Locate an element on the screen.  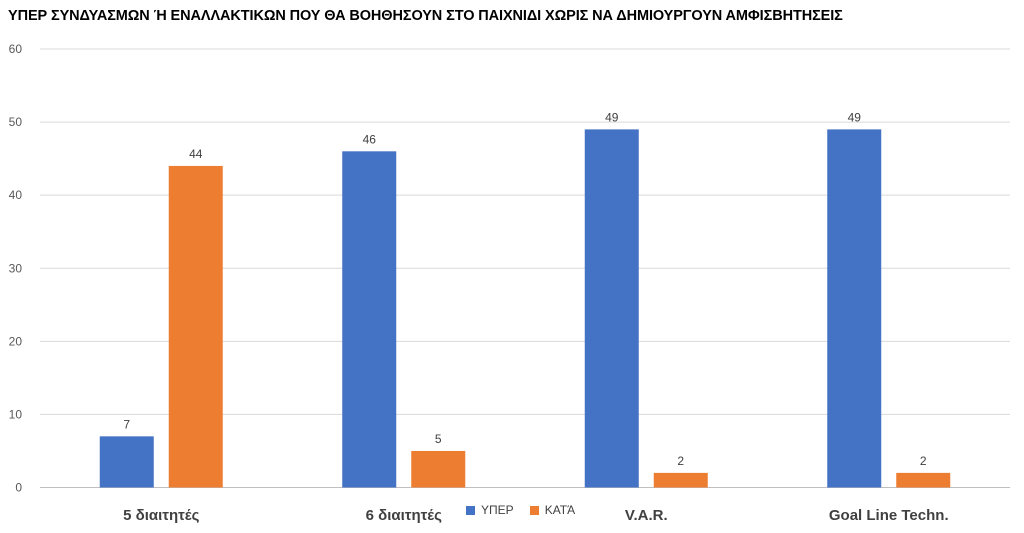
x-tick-label: 6 διαιτητές is located at coordinates (404, 515).